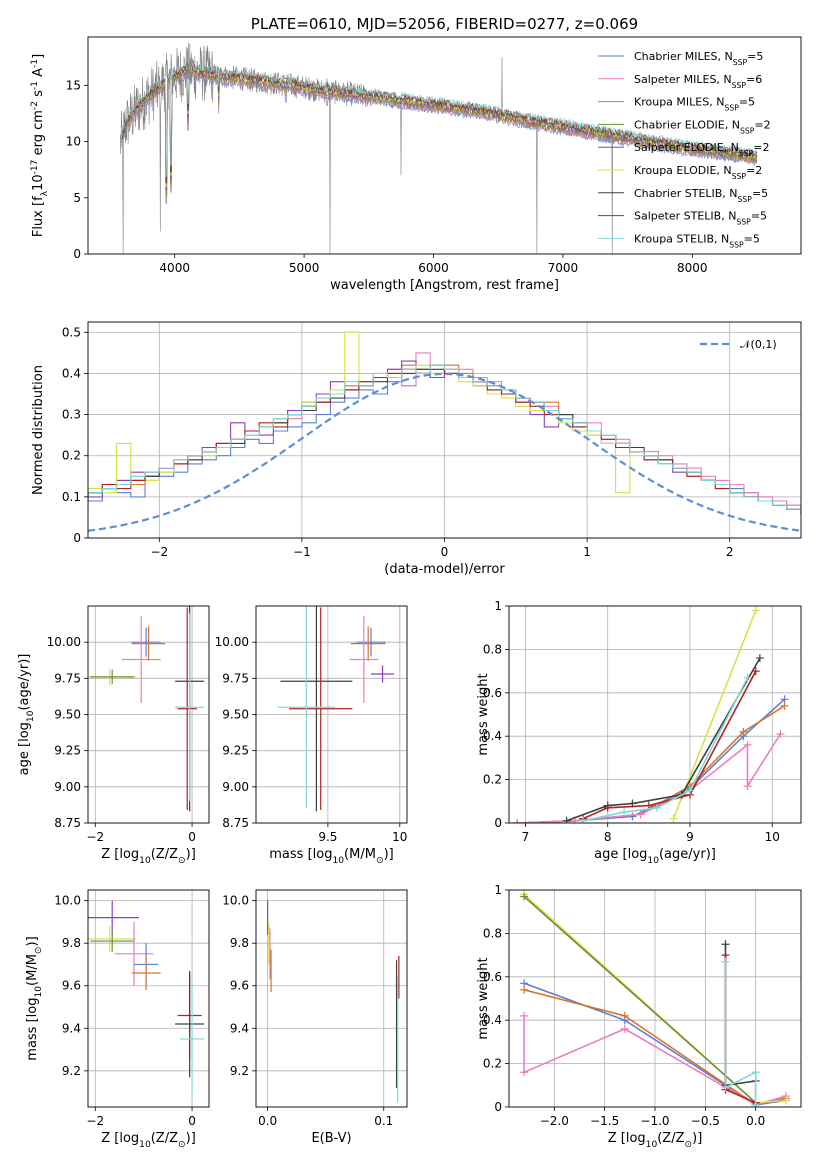  Describe the element at coordinates (73, 85) in the screenshot. I see `y-tick-label: 15` at that location.